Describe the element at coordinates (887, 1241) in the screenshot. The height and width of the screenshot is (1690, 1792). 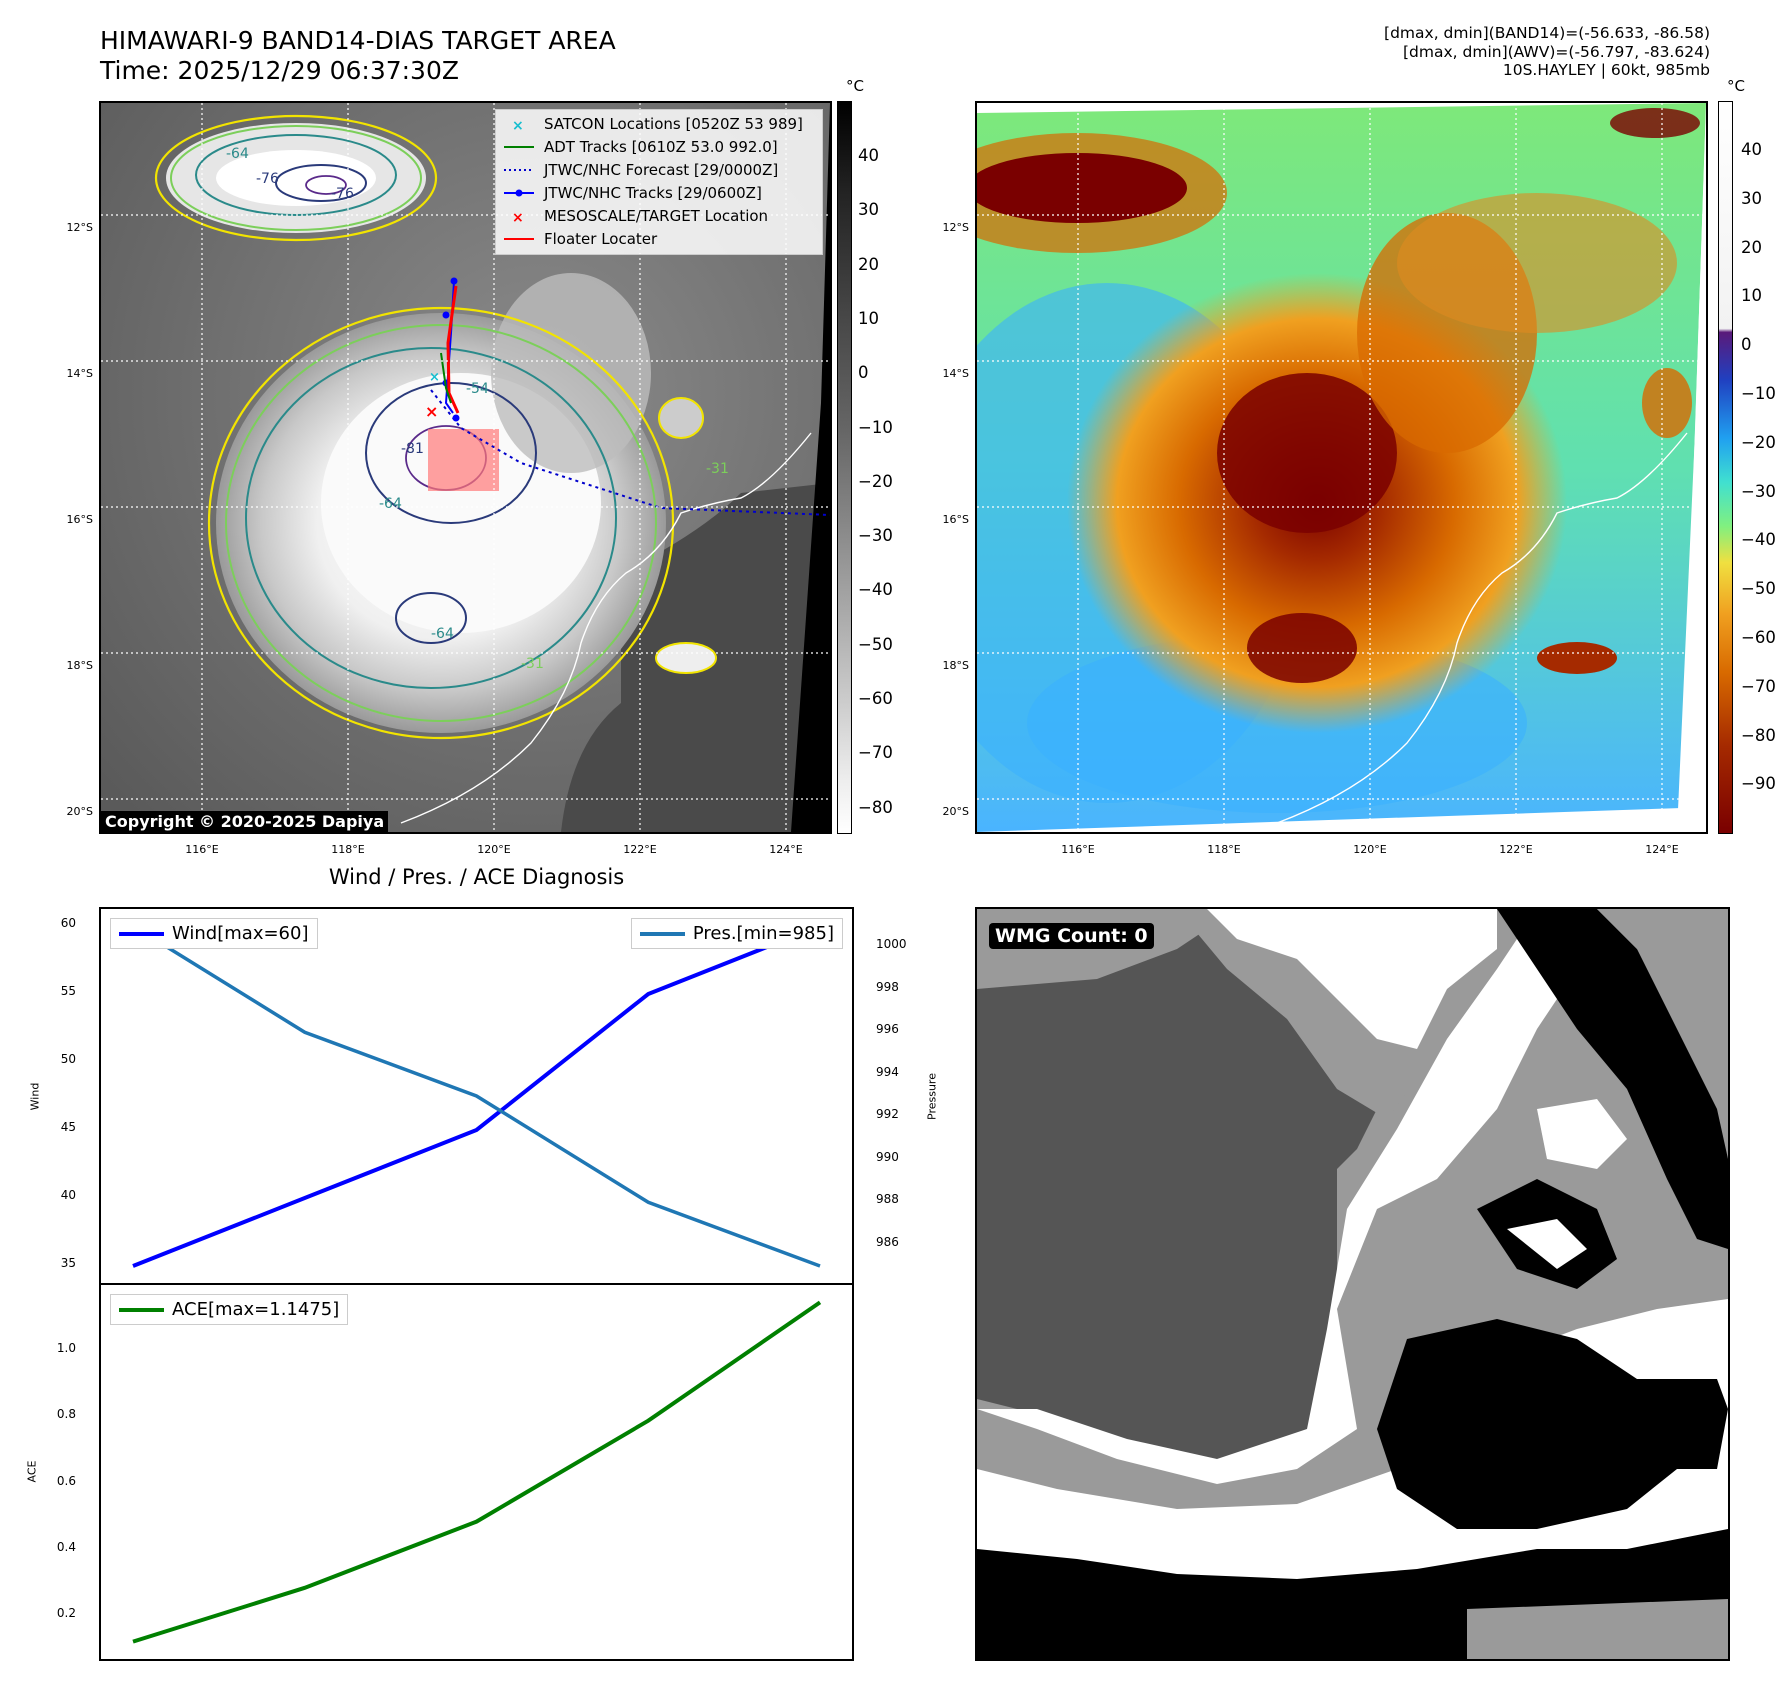
I see `pressure-tick: 986` at that location.